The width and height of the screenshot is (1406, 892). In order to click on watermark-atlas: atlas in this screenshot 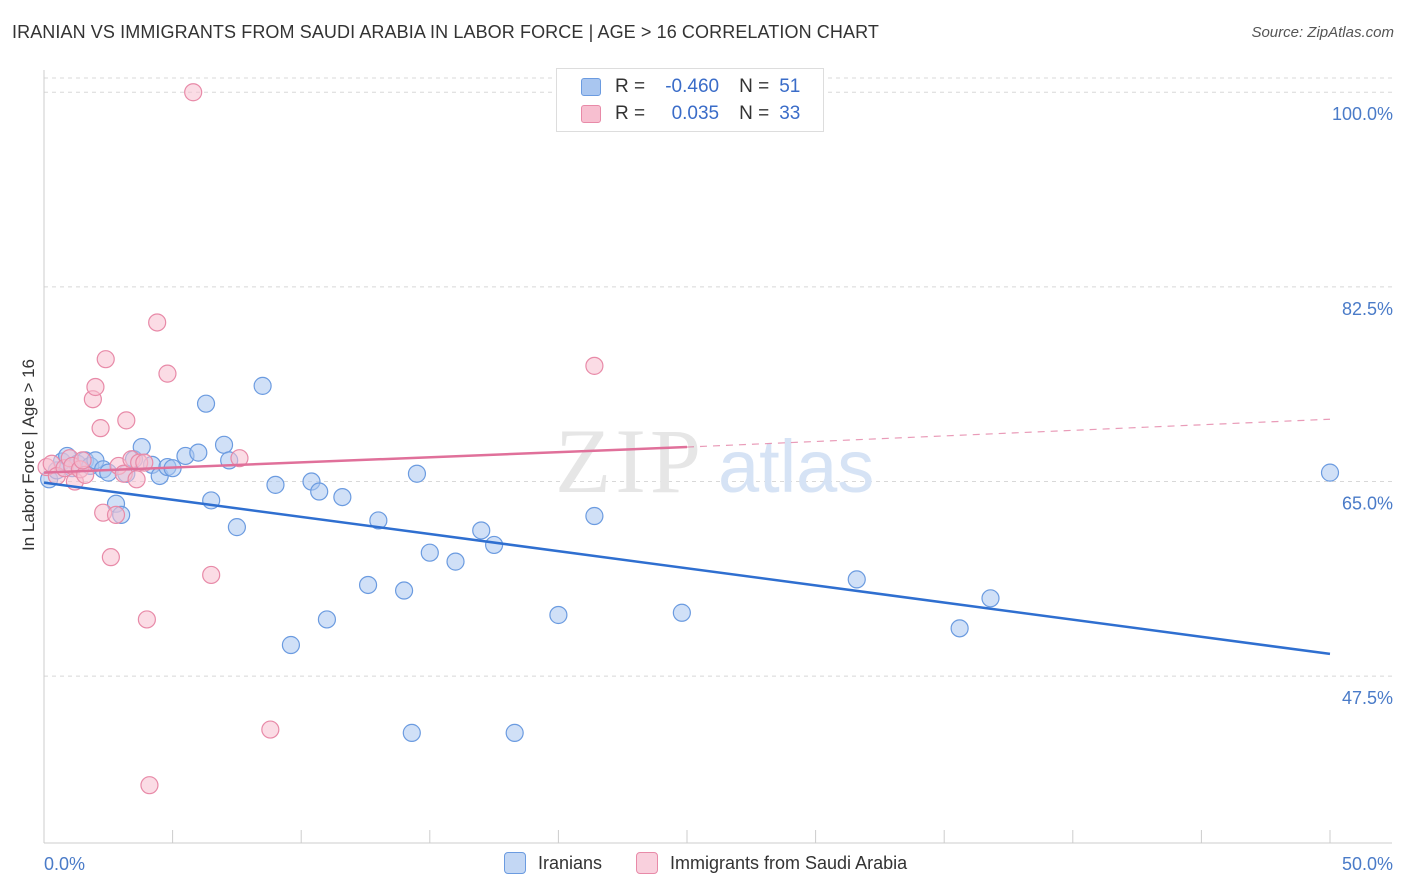, I will do `click(796, 466)`.